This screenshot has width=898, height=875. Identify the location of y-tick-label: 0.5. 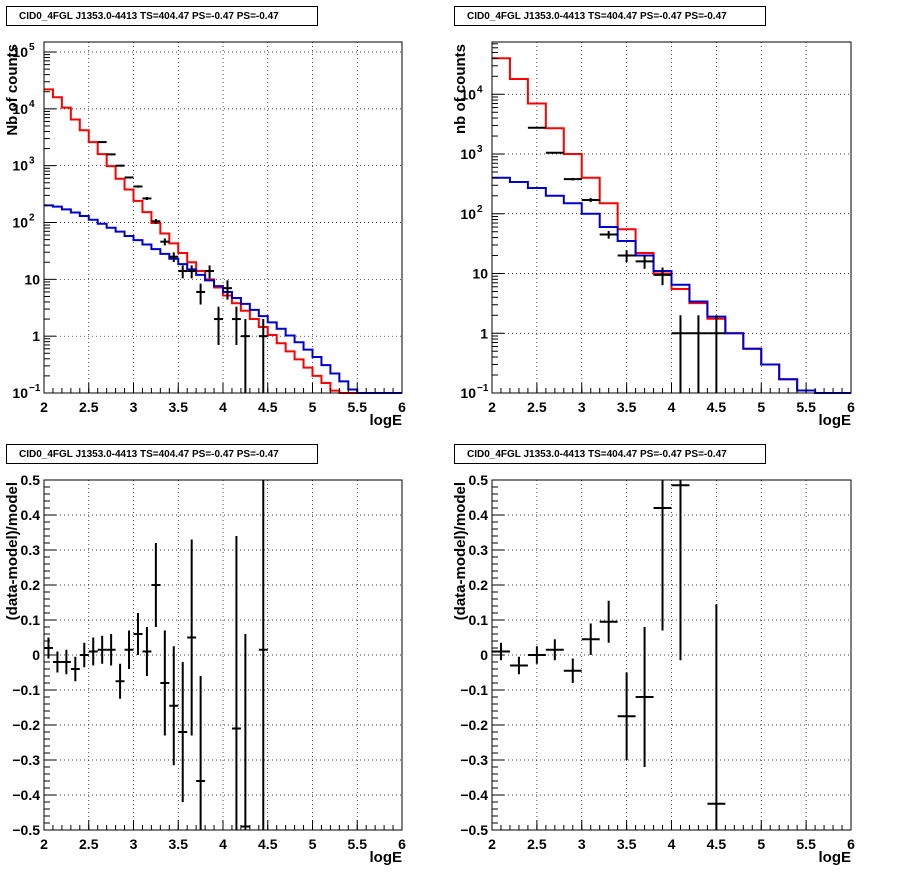
(479, 480).